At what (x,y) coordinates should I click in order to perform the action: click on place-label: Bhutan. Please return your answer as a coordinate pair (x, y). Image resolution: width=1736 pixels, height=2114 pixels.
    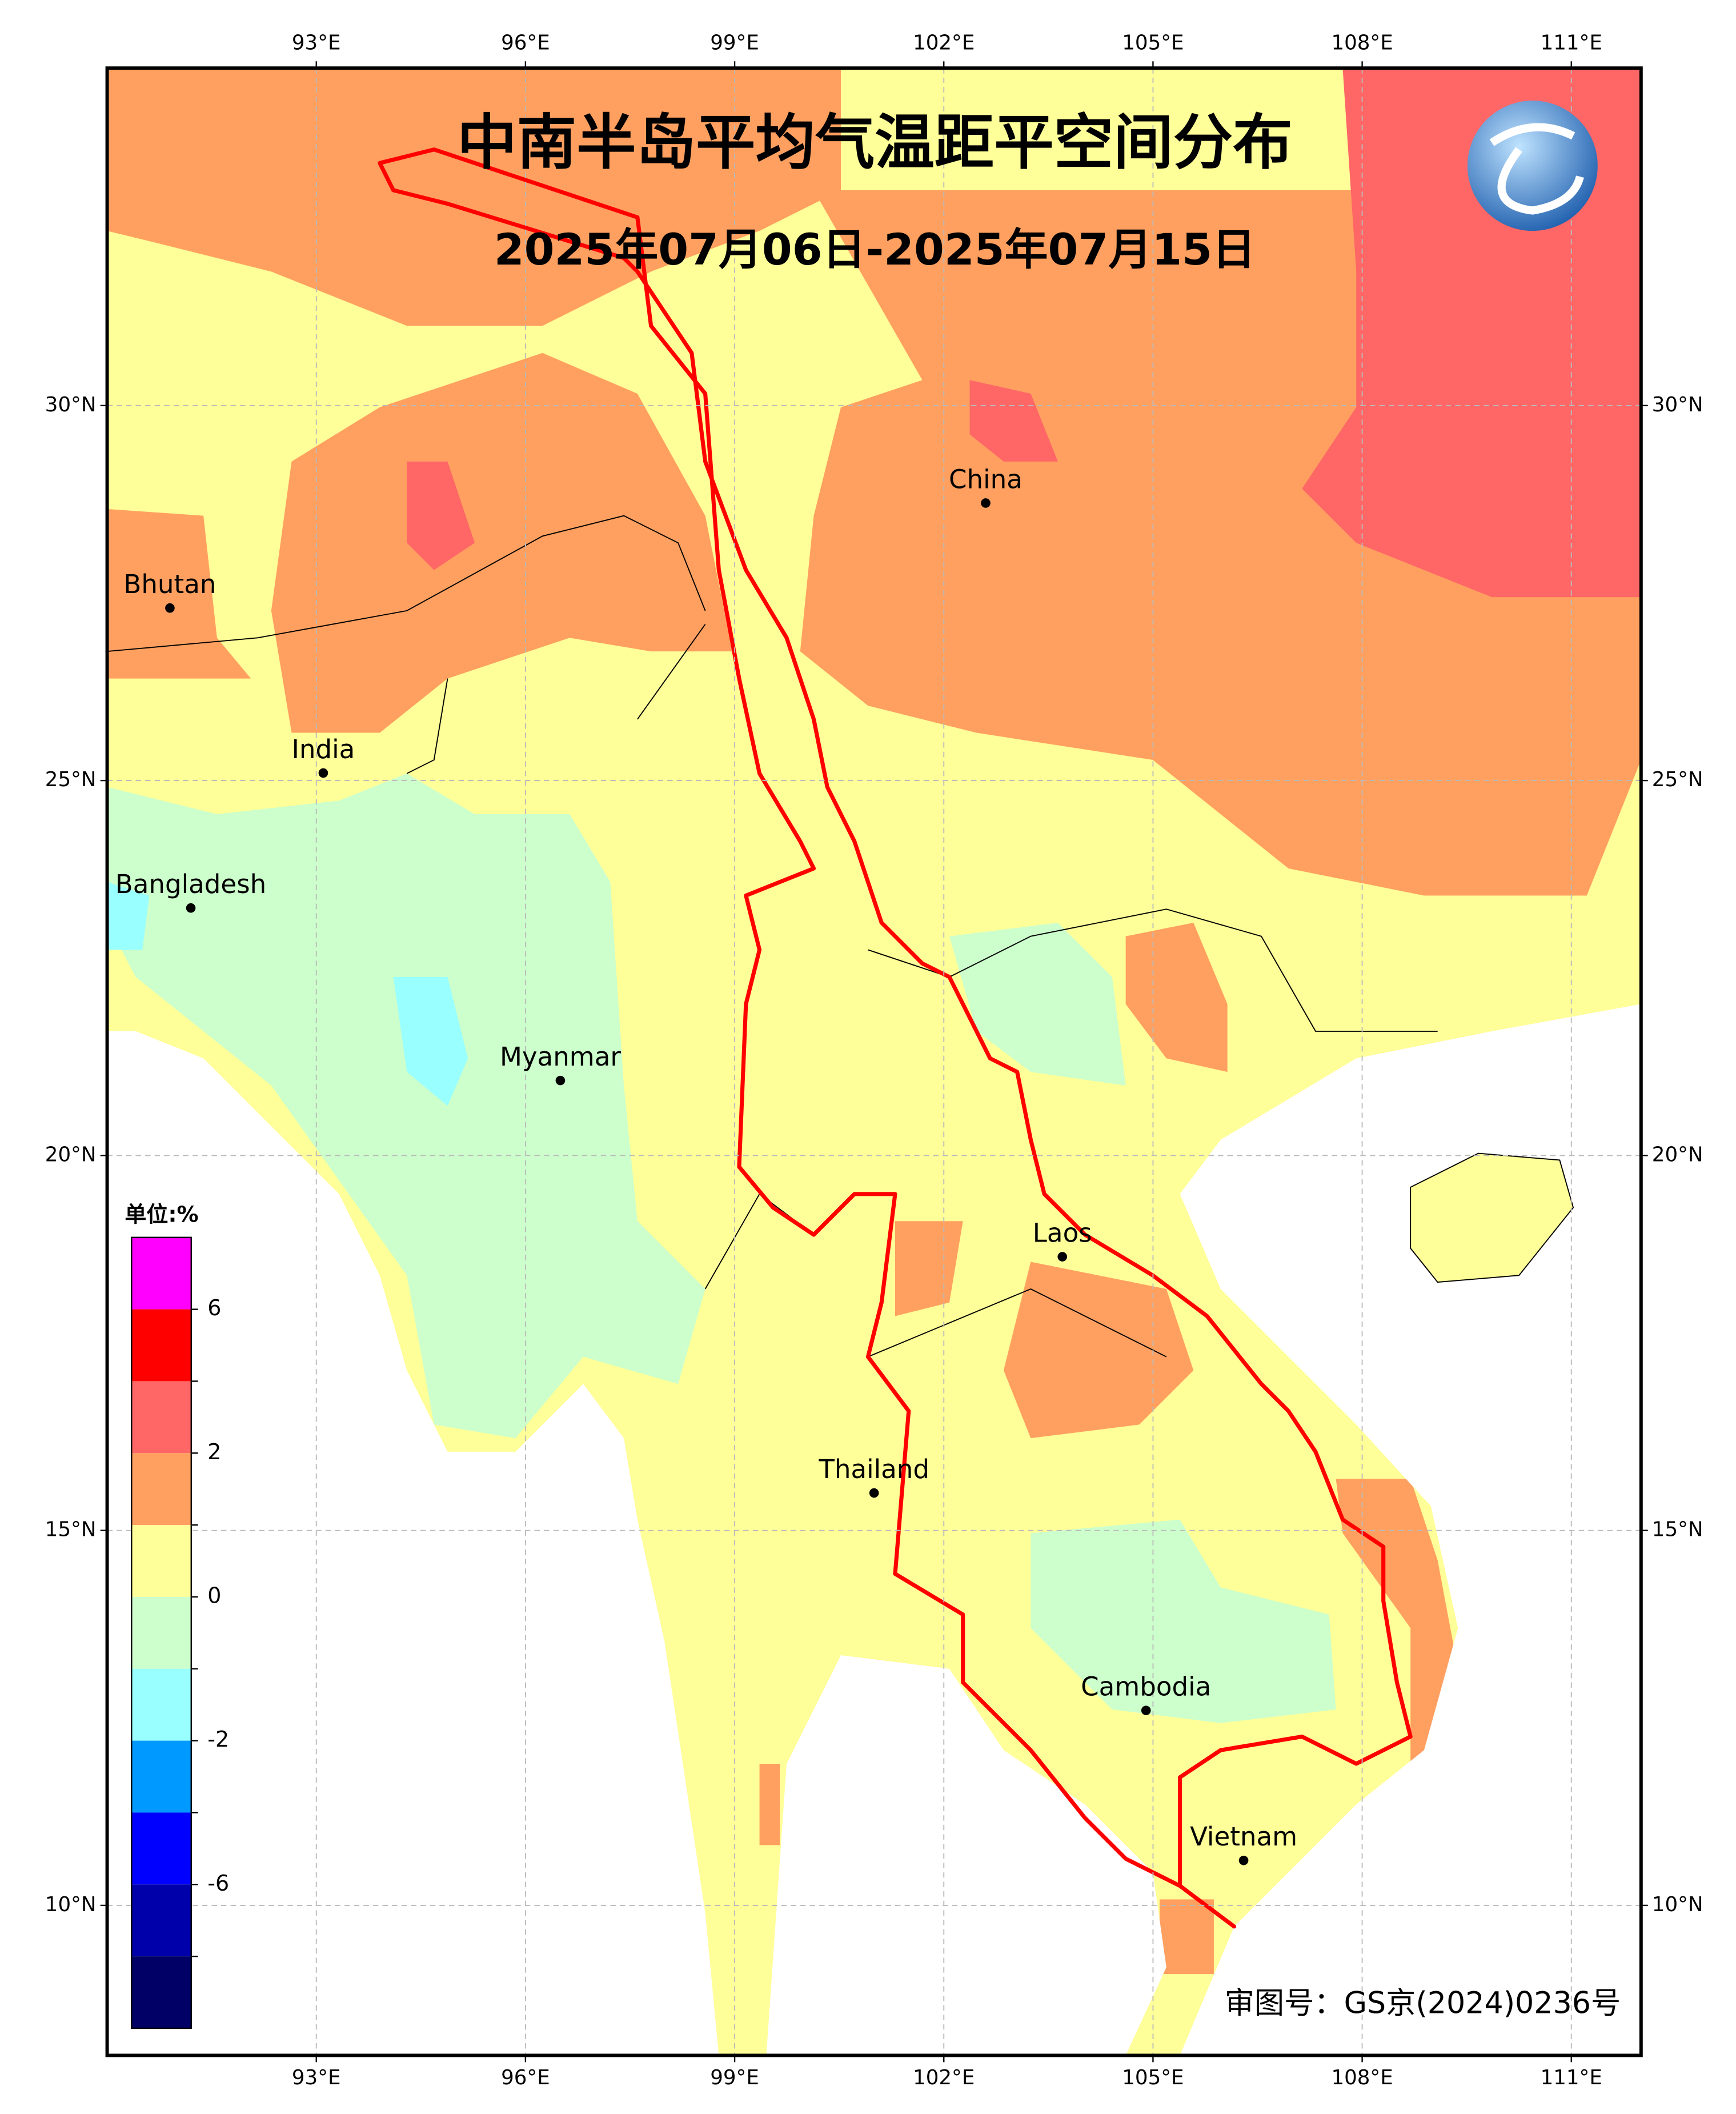
    Looking at the image, I should click on (169, 584).